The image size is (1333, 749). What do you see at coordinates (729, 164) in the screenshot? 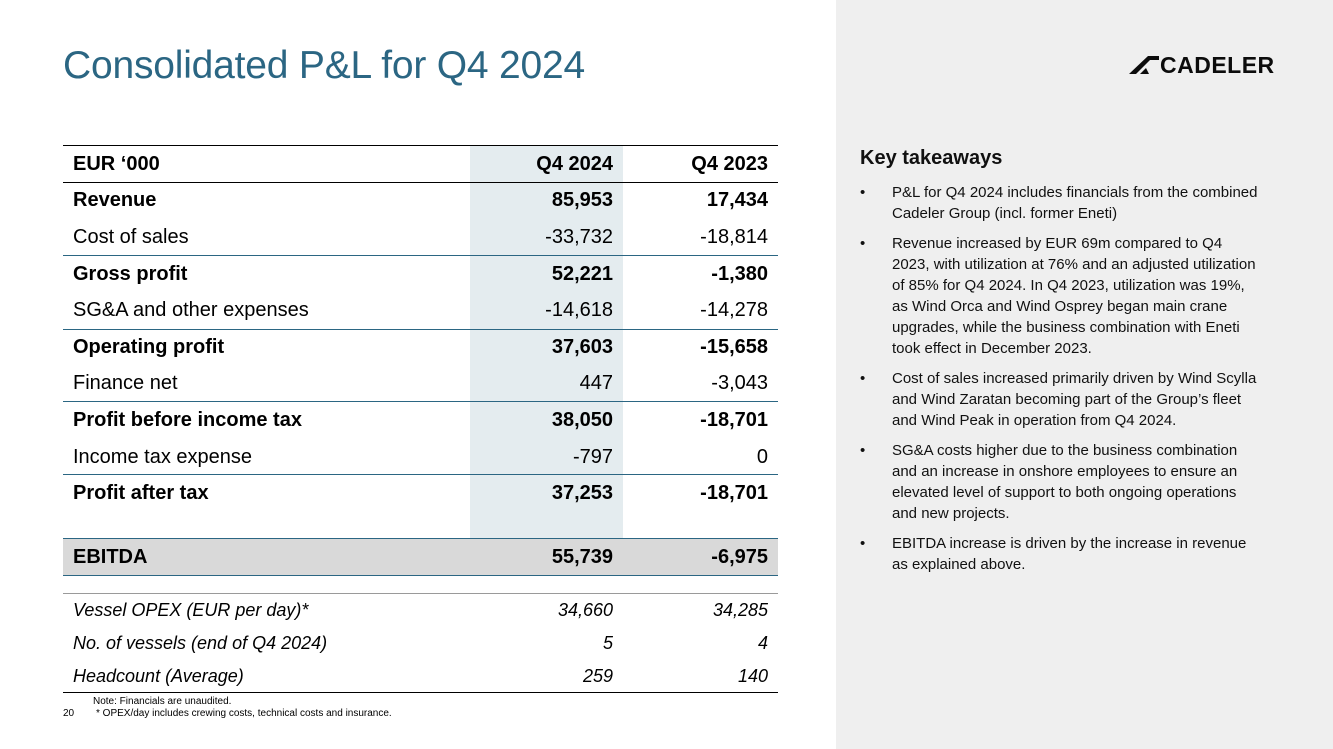
I see `header-q4-2023: Q4 2023` at bounding box center [729, 164].